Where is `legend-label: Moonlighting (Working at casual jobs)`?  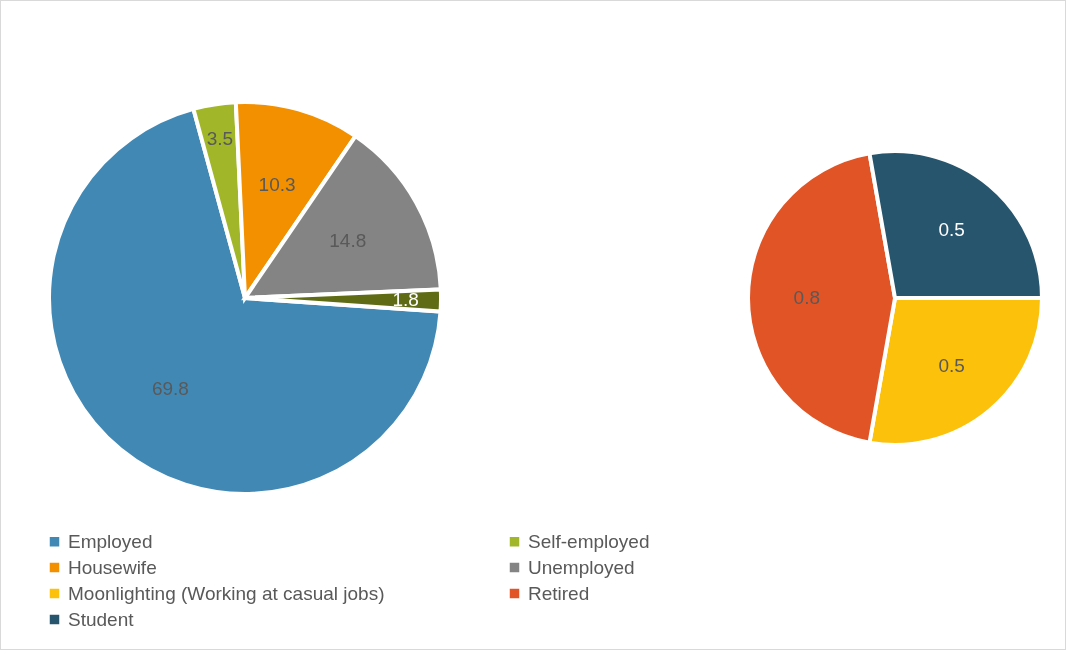 legend-label: Moonlighting (Working at casual jobs) is located at coordinates (226, 593).